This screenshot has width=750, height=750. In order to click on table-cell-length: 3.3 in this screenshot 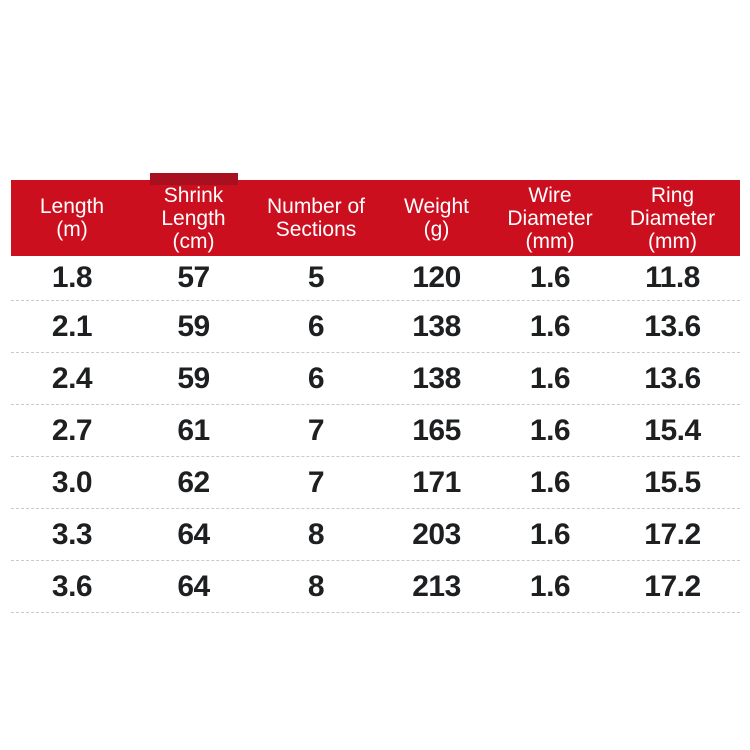, I will do `click(72, 534)`.